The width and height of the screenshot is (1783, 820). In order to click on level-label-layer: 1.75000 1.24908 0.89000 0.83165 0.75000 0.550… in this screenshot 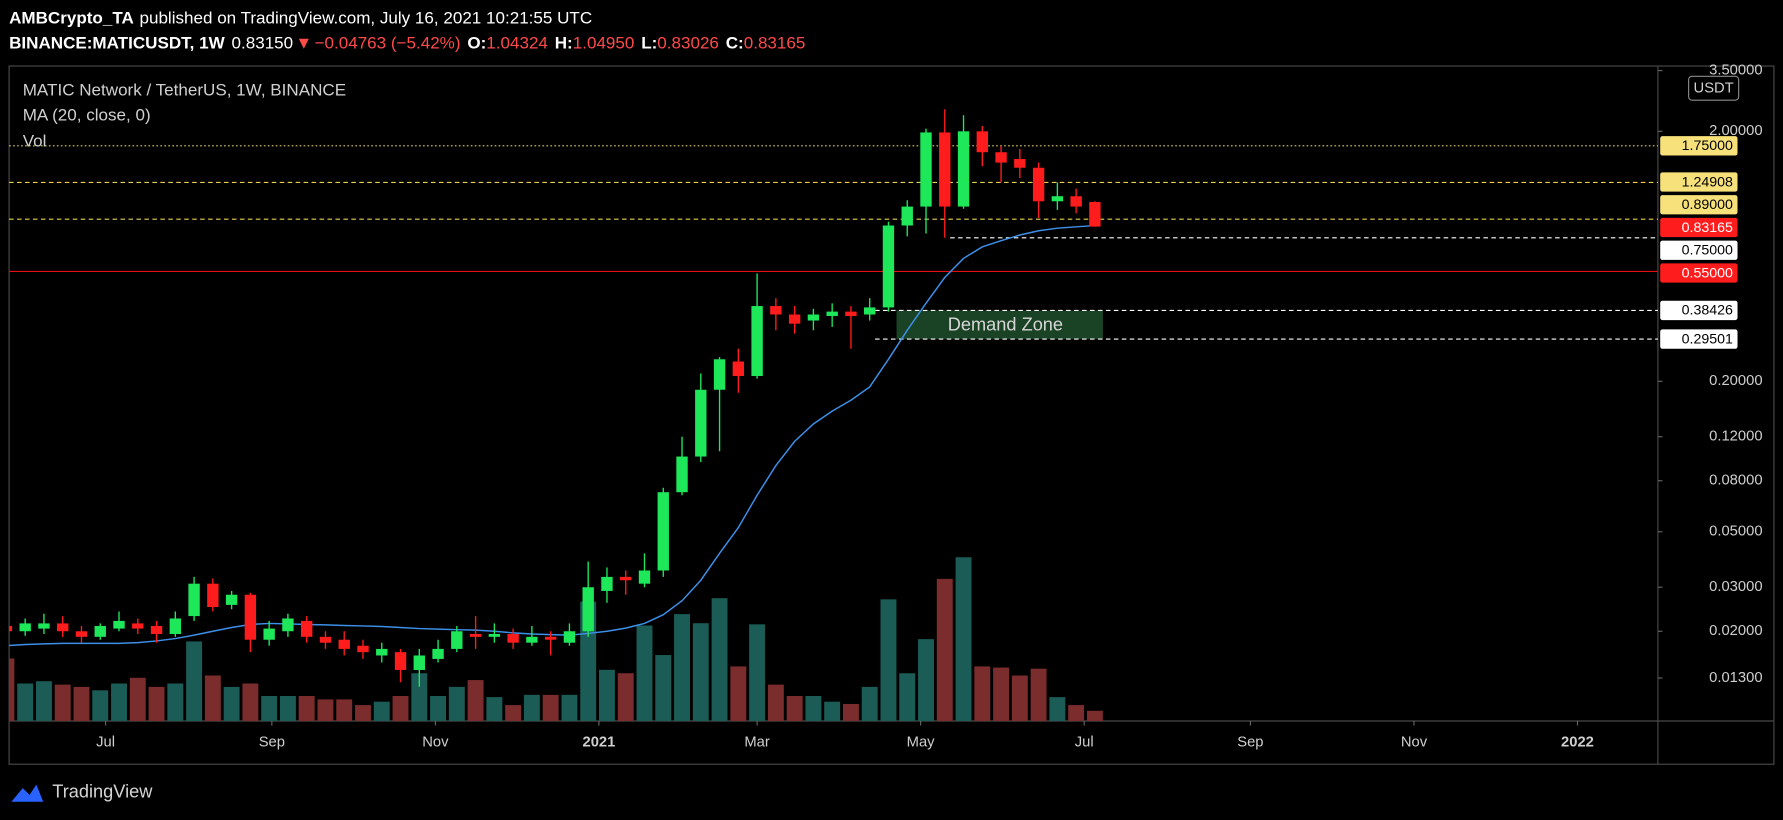, I will do `click(1699, 242)`.